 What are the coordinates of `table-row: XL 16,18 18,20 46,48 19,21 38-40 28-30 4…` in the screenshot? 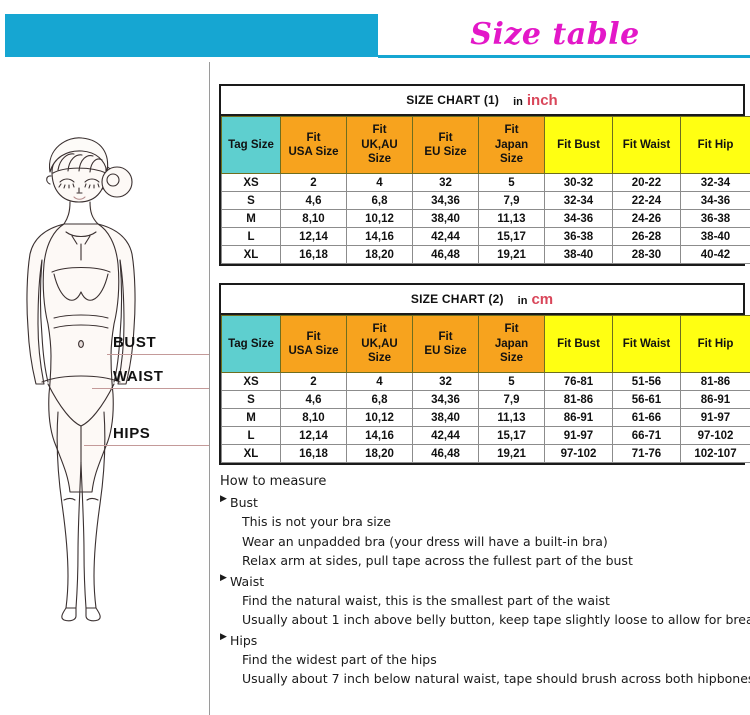 It's located at (485, 254).